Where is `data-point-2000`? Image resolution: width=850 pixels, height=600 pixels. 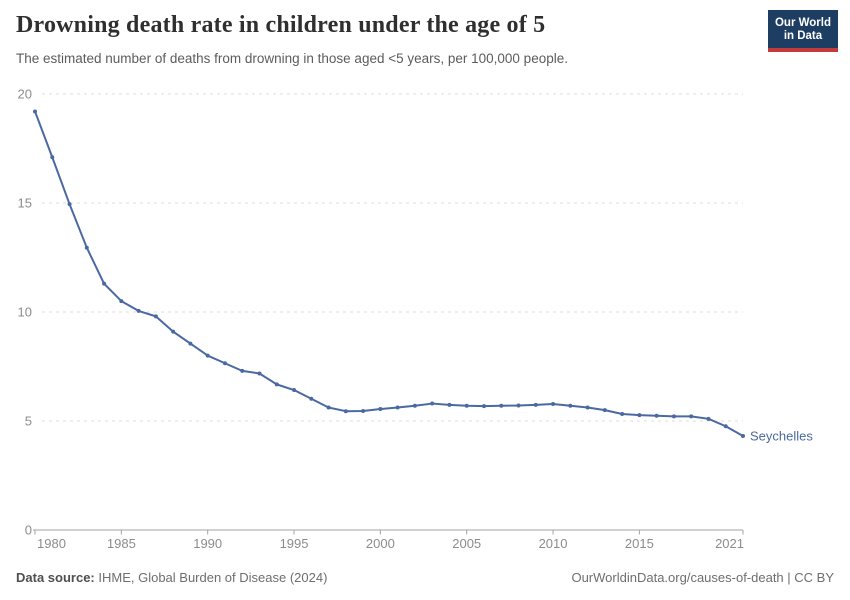
data-point-2000 is located at coordinates (380, 409).